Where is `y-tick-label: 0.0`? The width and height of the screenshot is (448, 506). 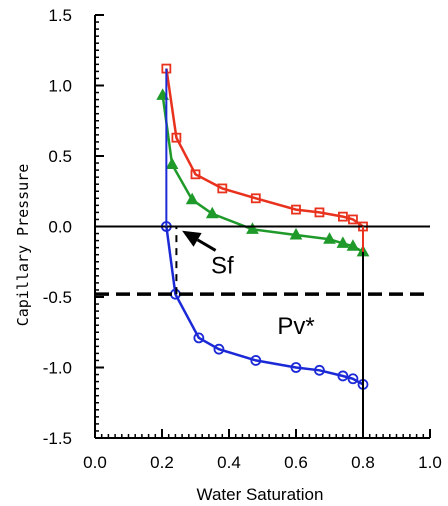 y-tick-label: 0.0 is located at coordinates (60, 227).